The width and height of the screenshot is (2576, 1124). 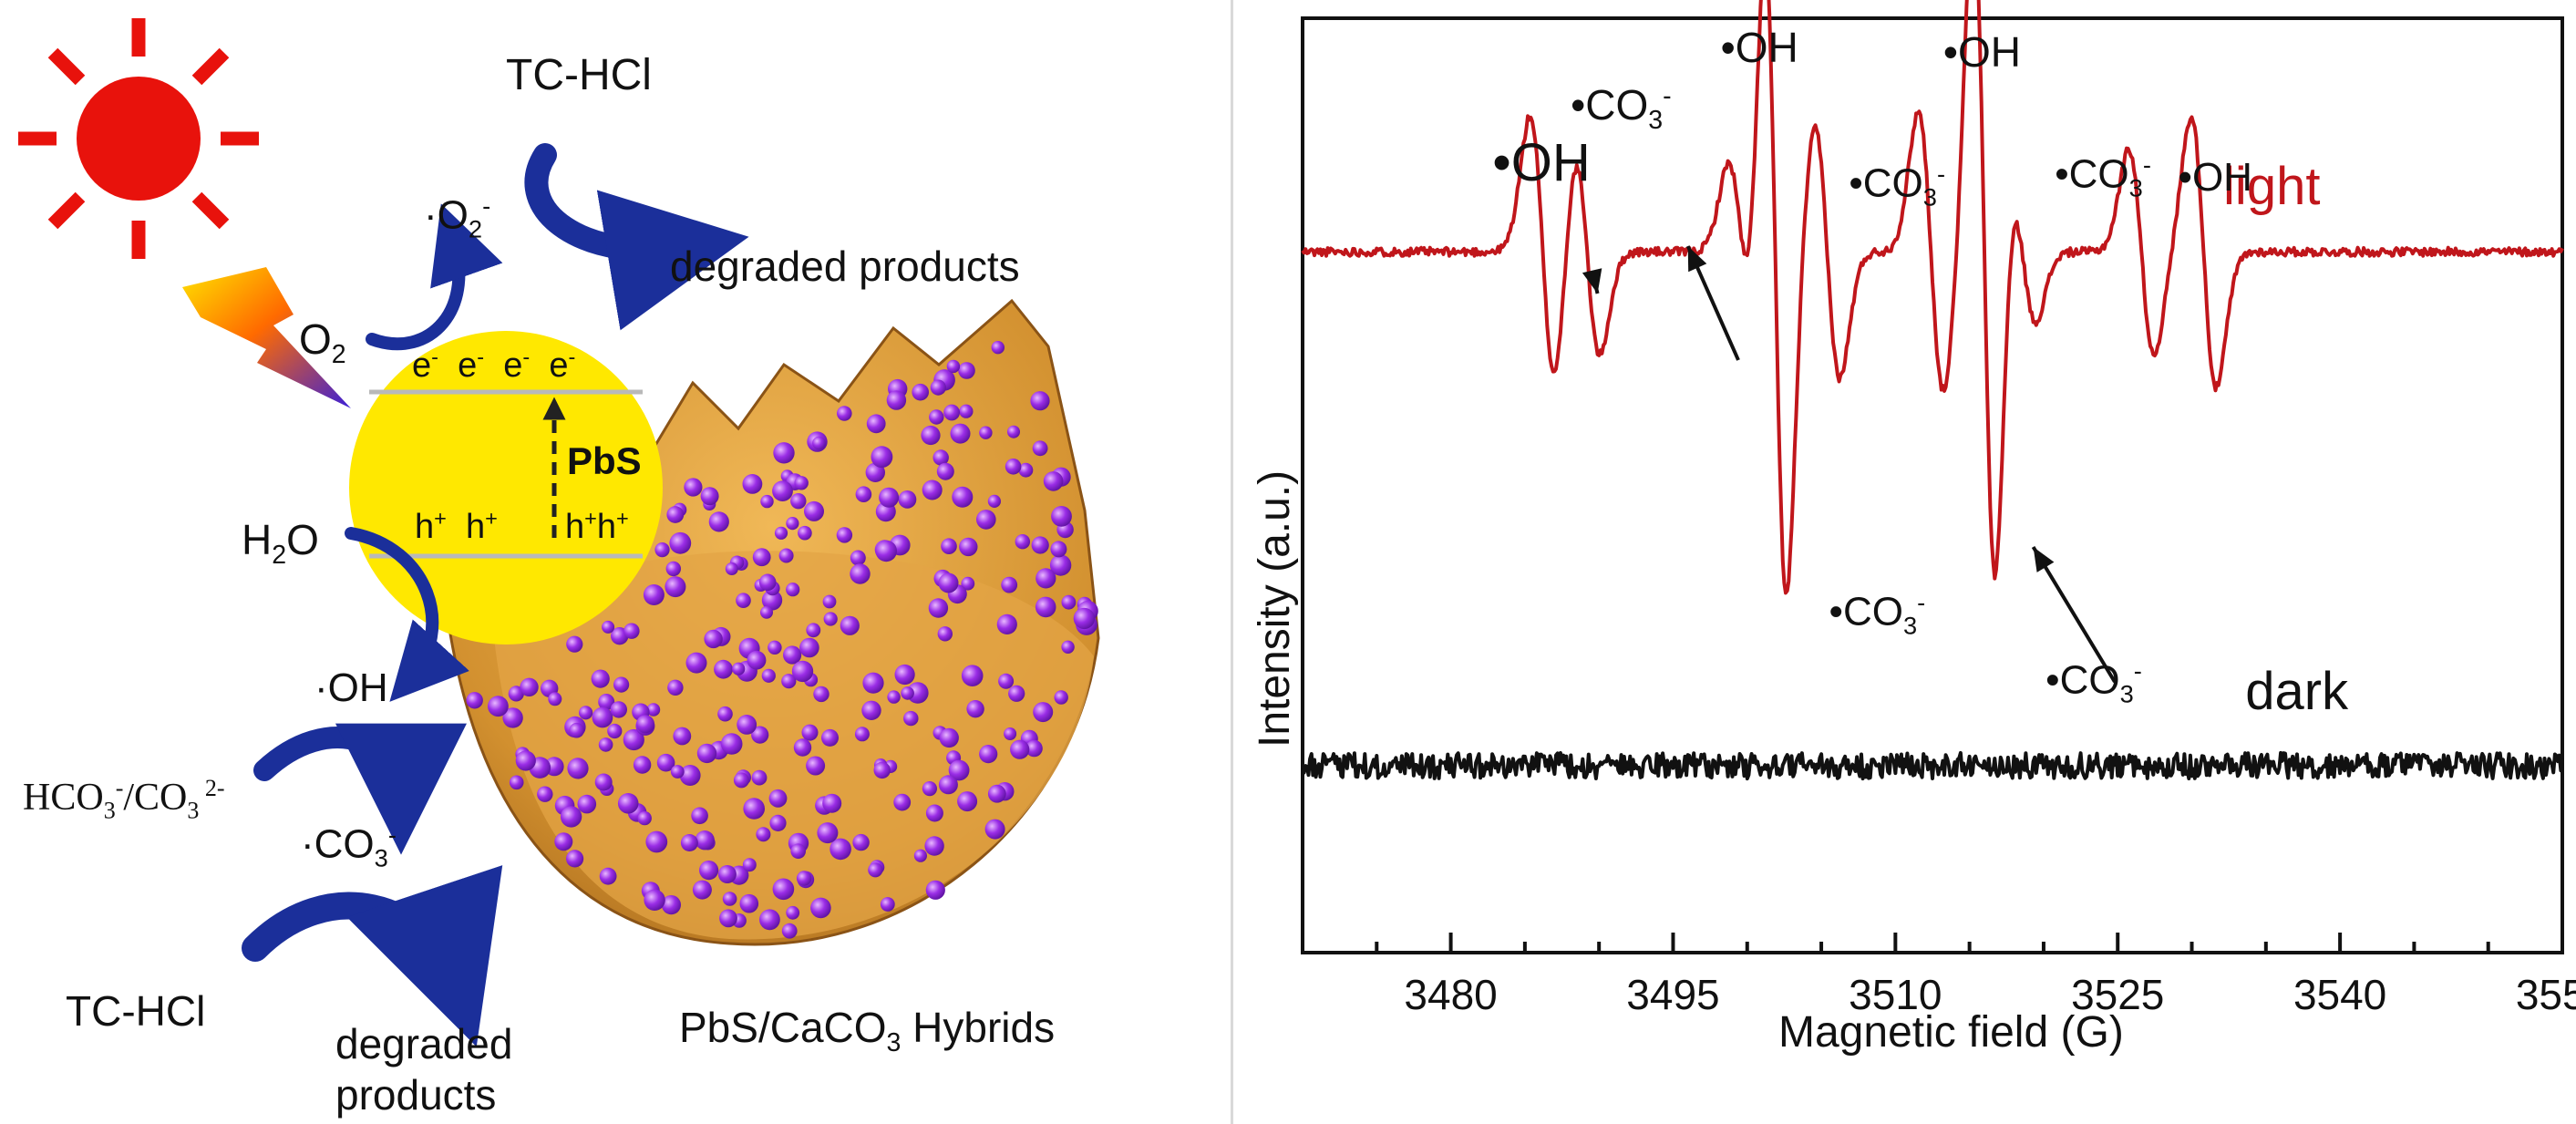 I want to click on degraded-products-top-label: degraded products, so click(x=845, y=266).